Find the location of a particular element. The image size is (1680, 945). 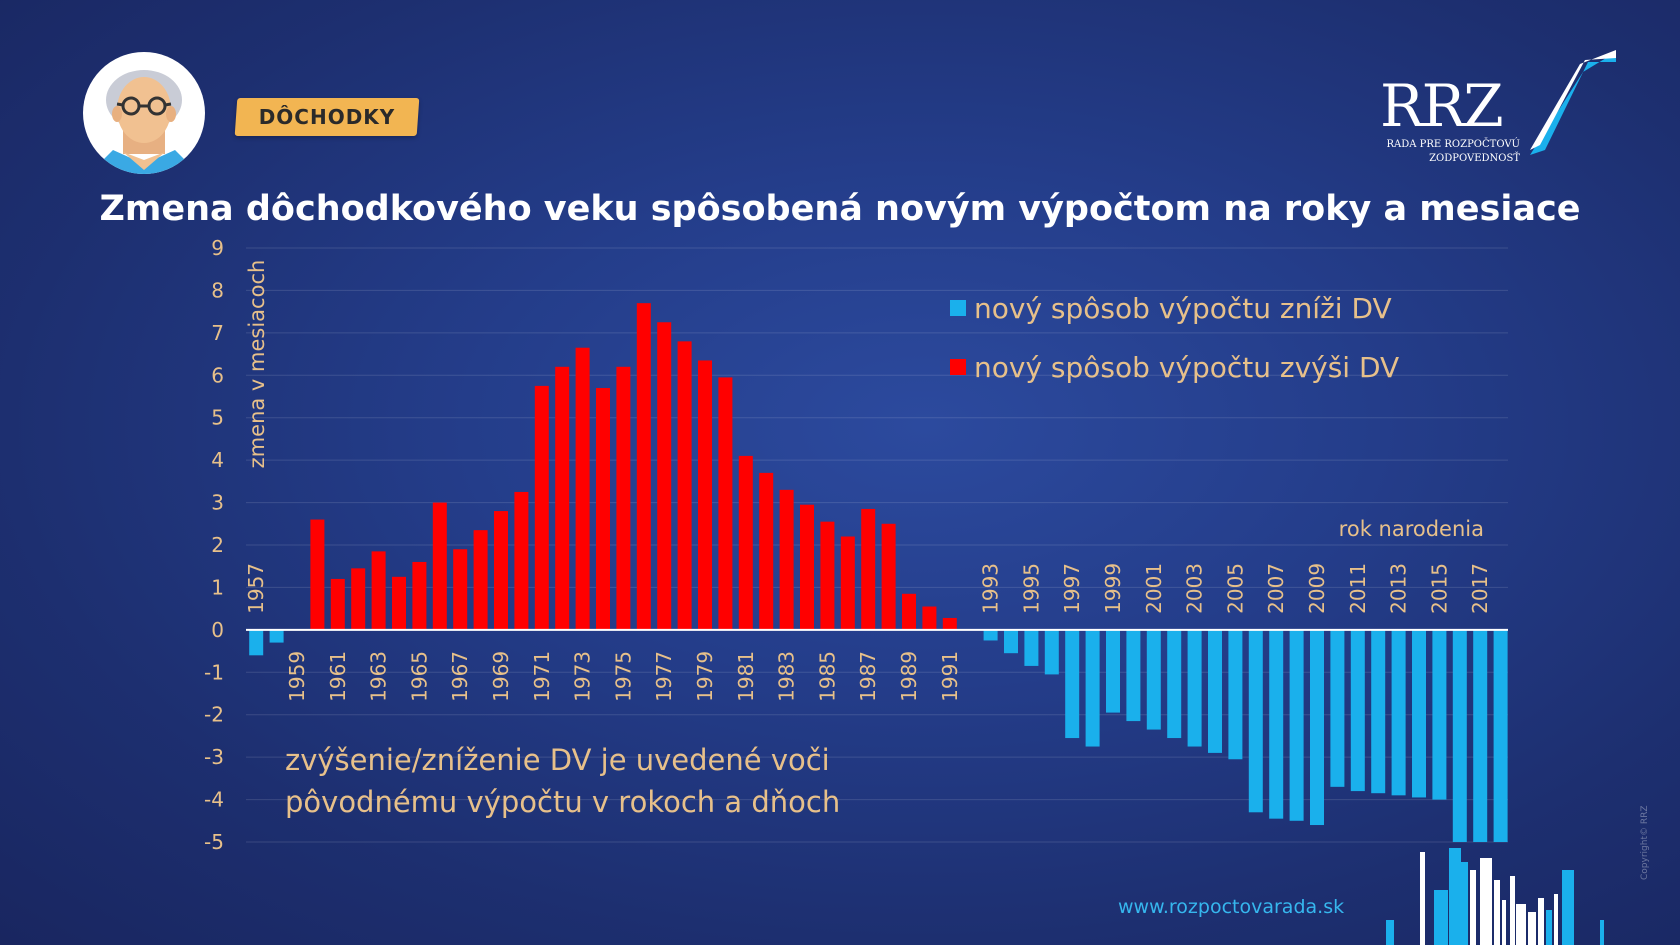

x-tick-label: 1975 is located at coordinates (623, 676).